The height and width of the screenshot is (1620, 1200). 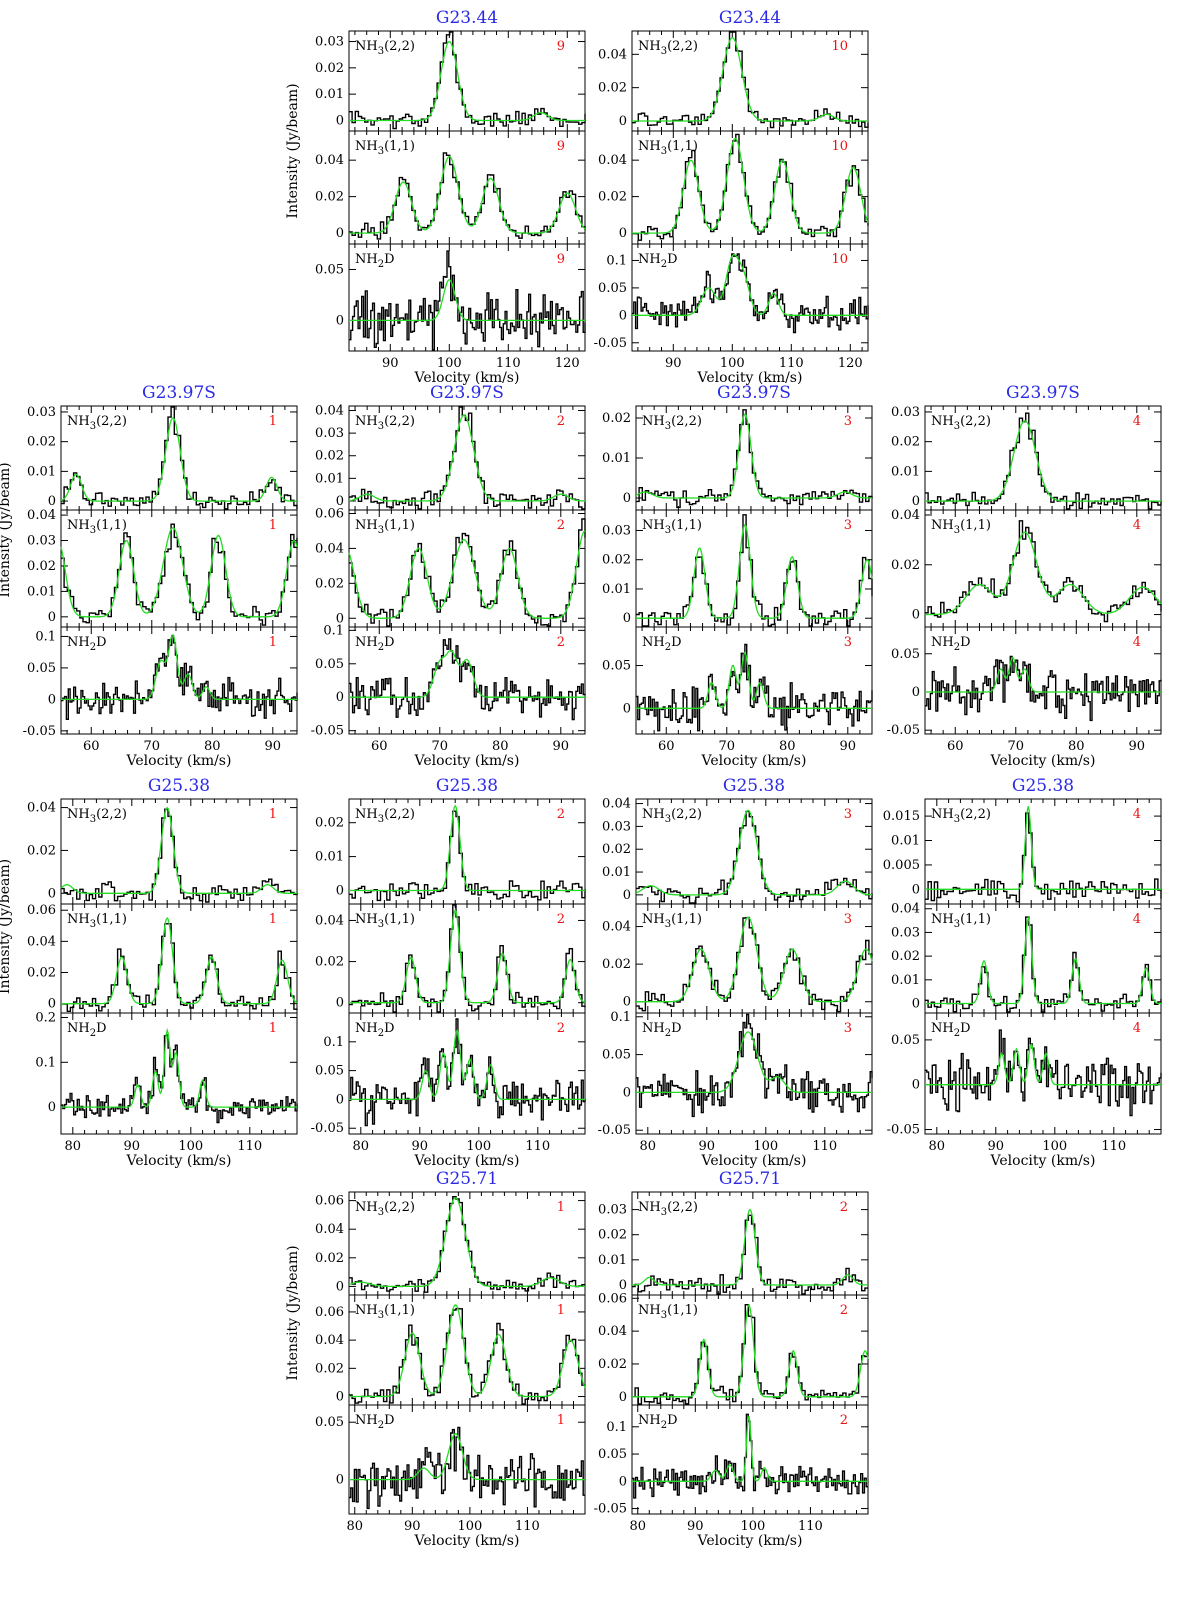 I want to click on y-axis-title: Intensity (Jy/beam), so click(x=6, y=926).